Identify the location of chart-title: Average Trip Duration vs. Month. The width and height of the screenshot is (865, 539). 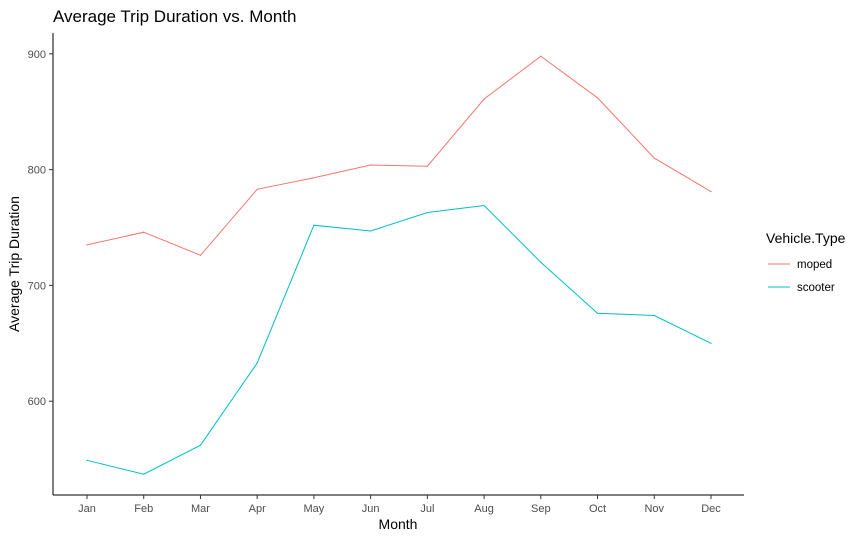
(174, 16).